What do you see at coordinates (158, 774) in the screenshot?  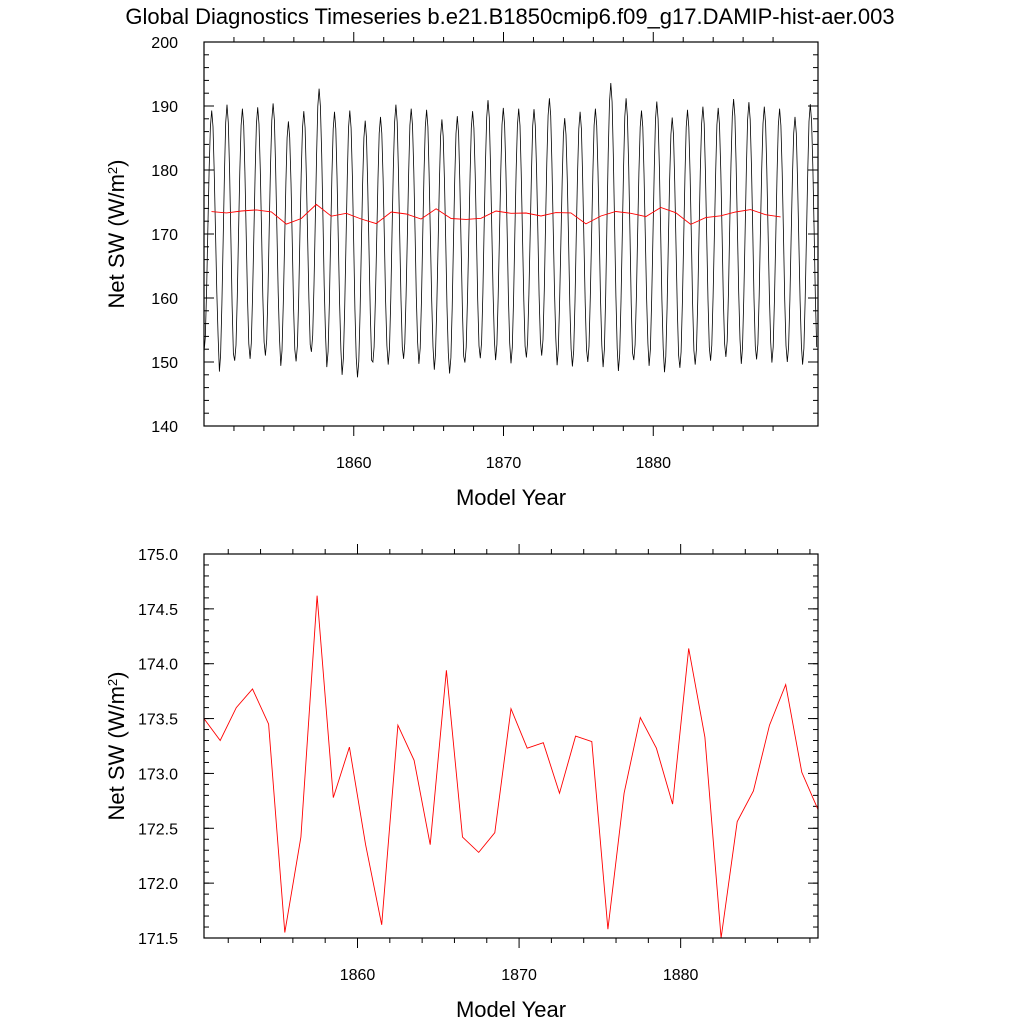 I see `y-tick-label: 173.0` at bounding box center [158, 774].